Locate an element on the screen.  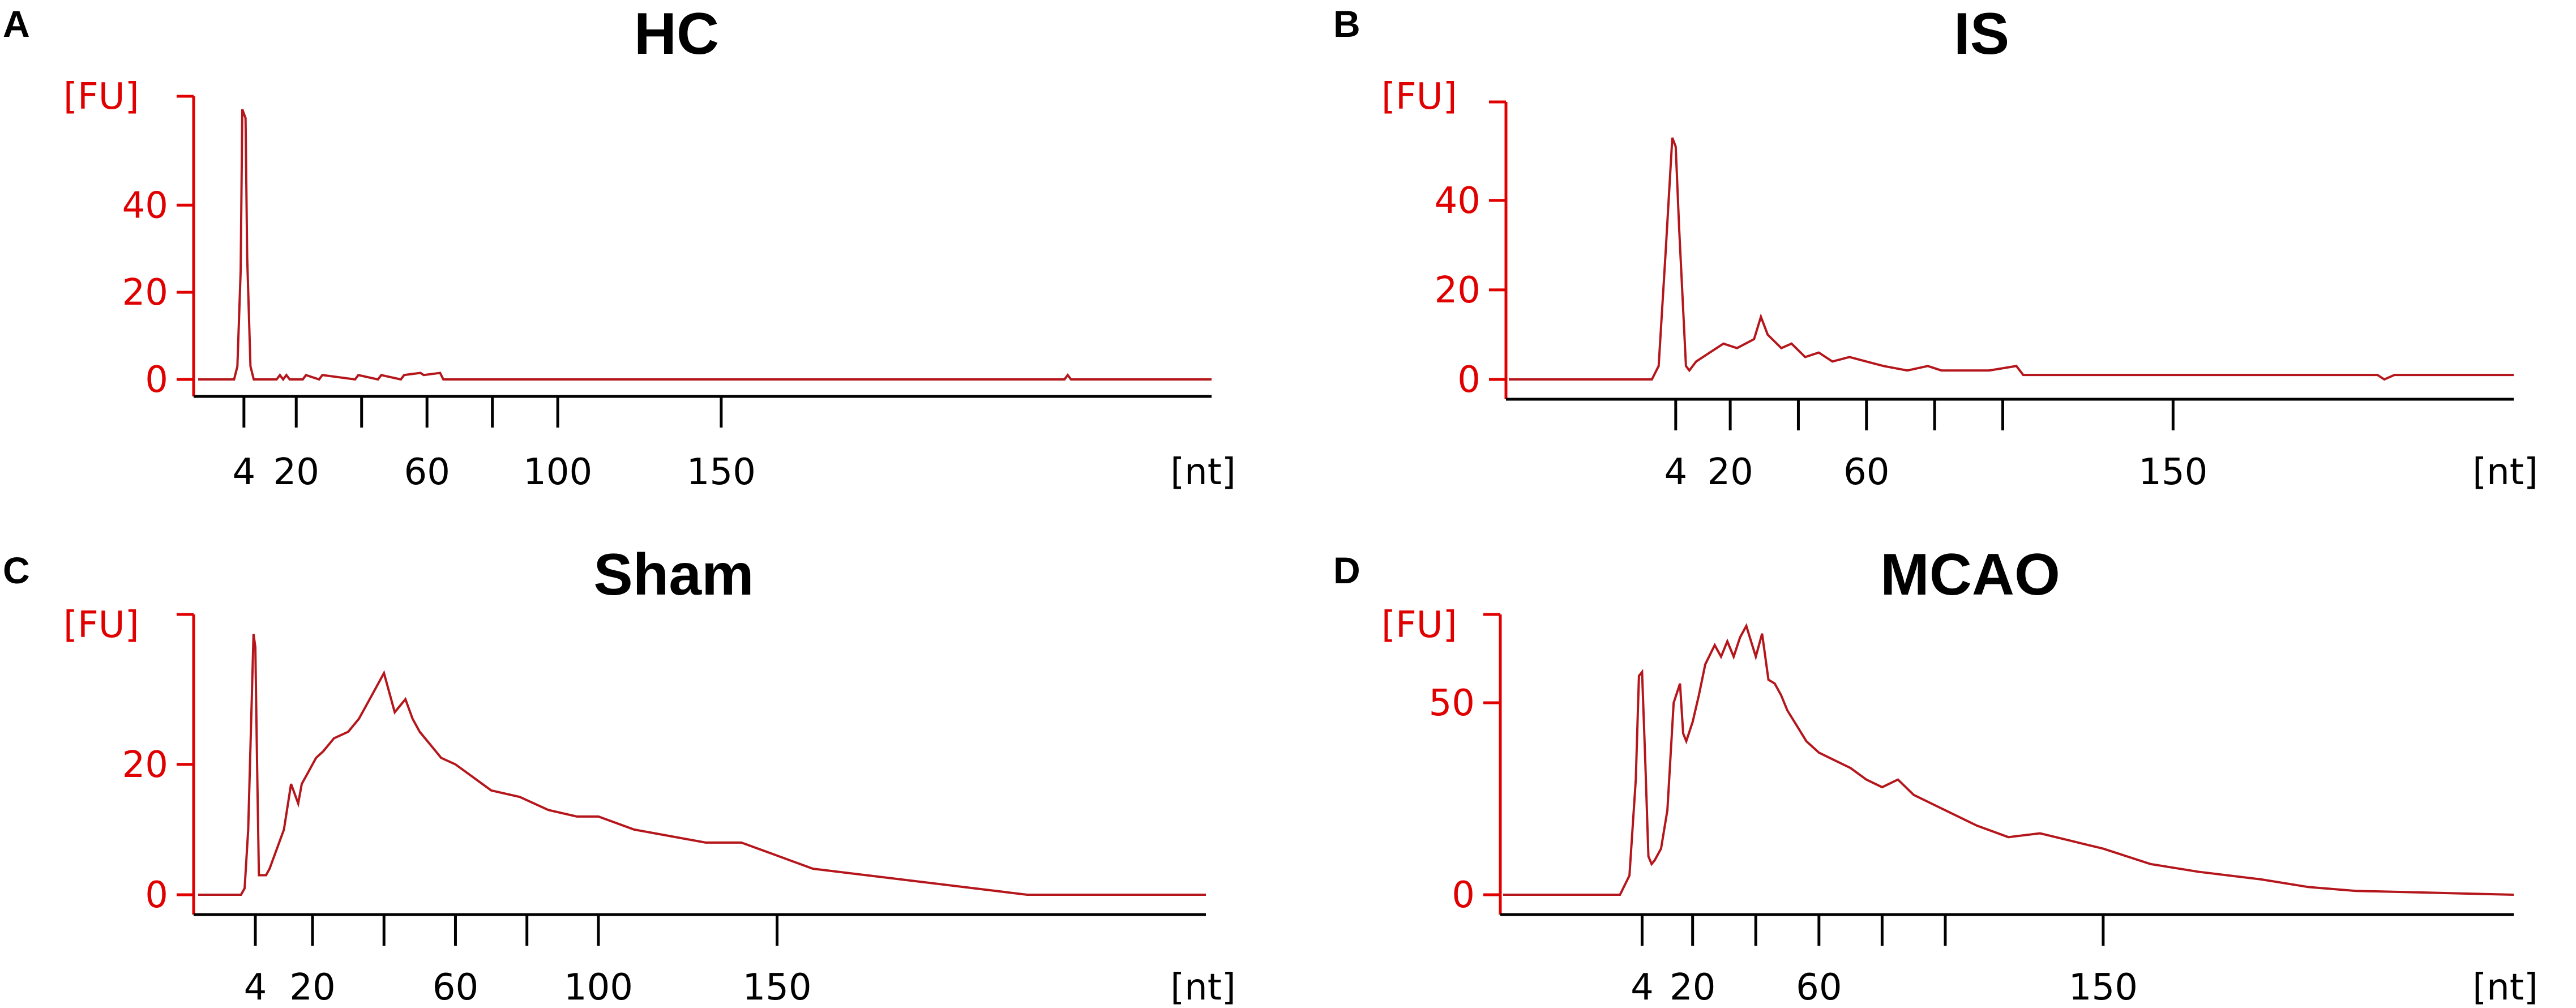
panel-letter: C is located at coordinates (16, 570).